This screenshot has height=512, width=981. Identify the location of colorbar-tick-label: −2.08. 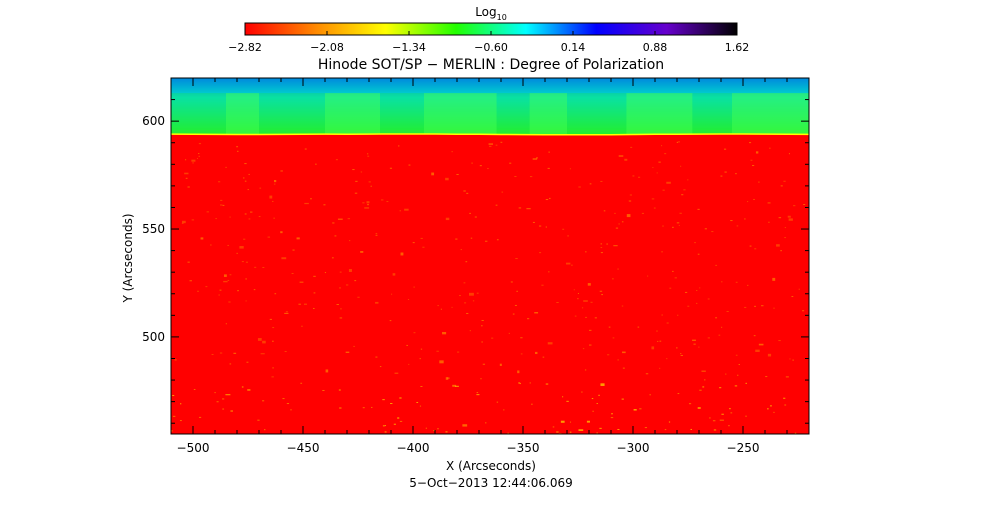
(327, 47).